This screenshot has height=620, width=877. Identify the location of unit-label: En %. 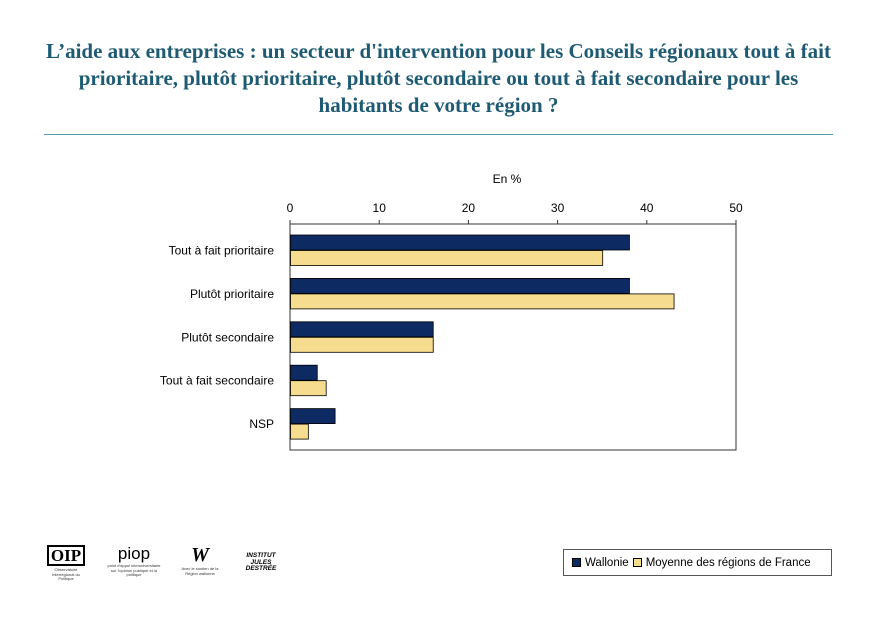
(507, 179).